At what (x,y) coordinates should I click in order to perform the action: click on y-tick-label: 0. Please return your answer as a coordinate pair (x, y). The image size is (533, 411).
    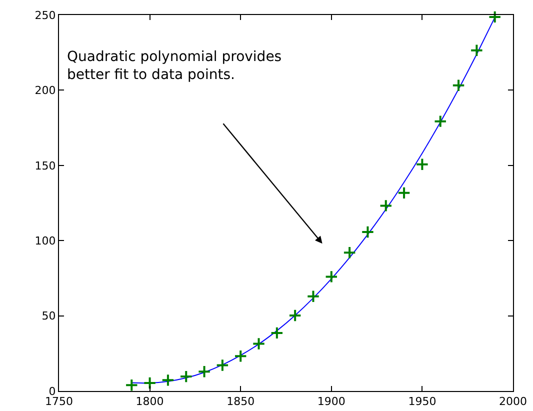
    Looking at the image, I should click on (52, 391).